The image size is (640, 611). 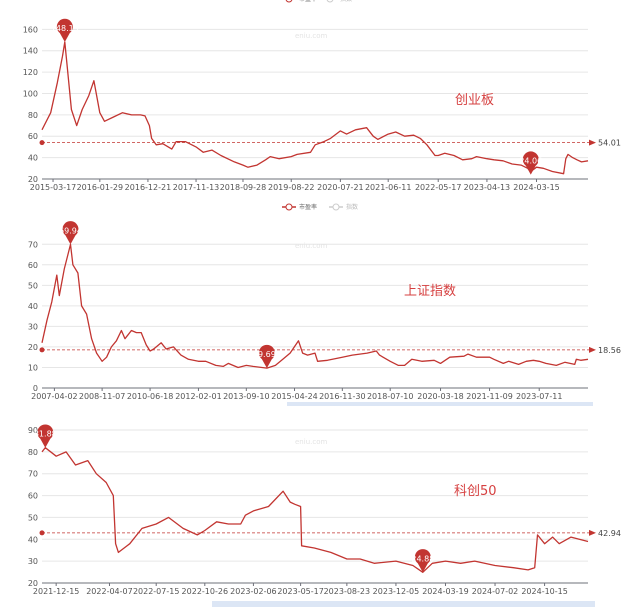 I want to click on max-point-pin: 148.15, so click(x=65, y=30).